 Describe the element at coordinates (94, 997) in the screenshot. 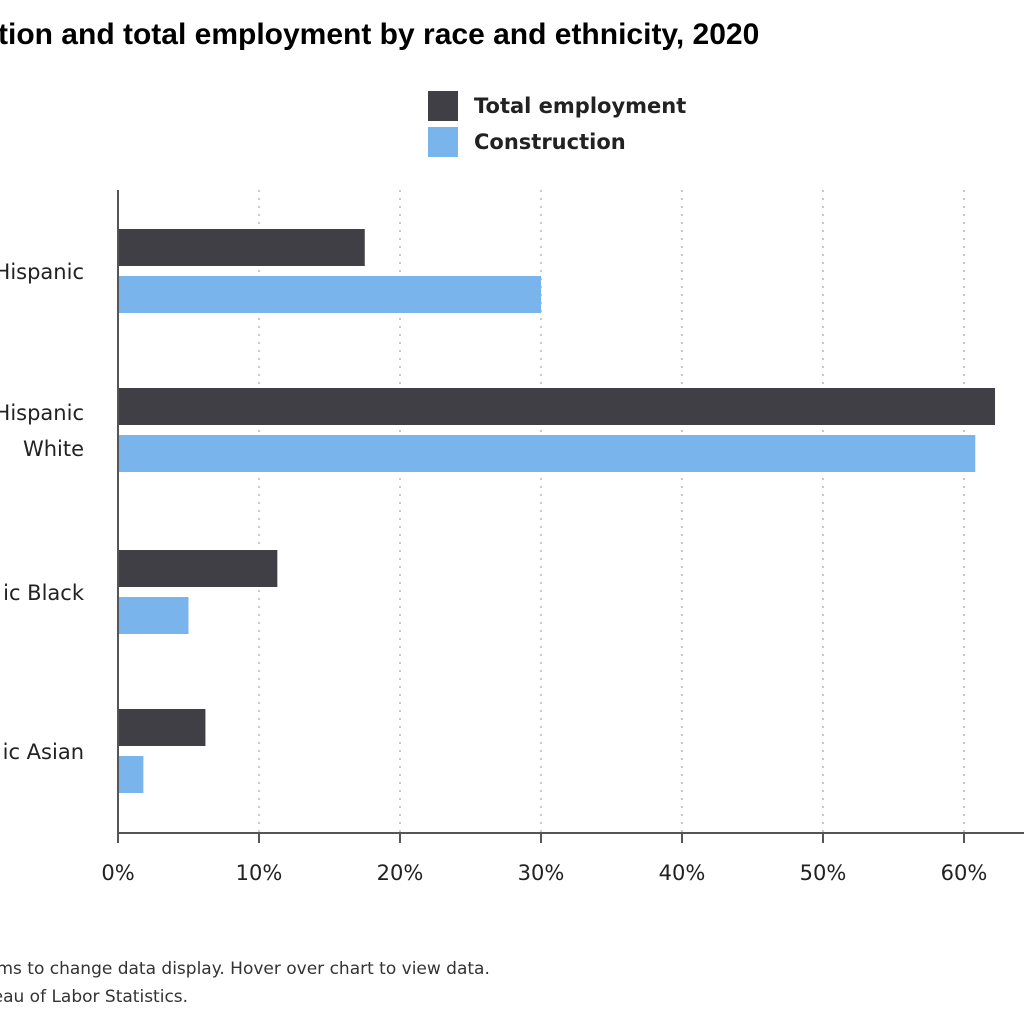

I see `footer-source: reau of Labor Statistics.` at that location.